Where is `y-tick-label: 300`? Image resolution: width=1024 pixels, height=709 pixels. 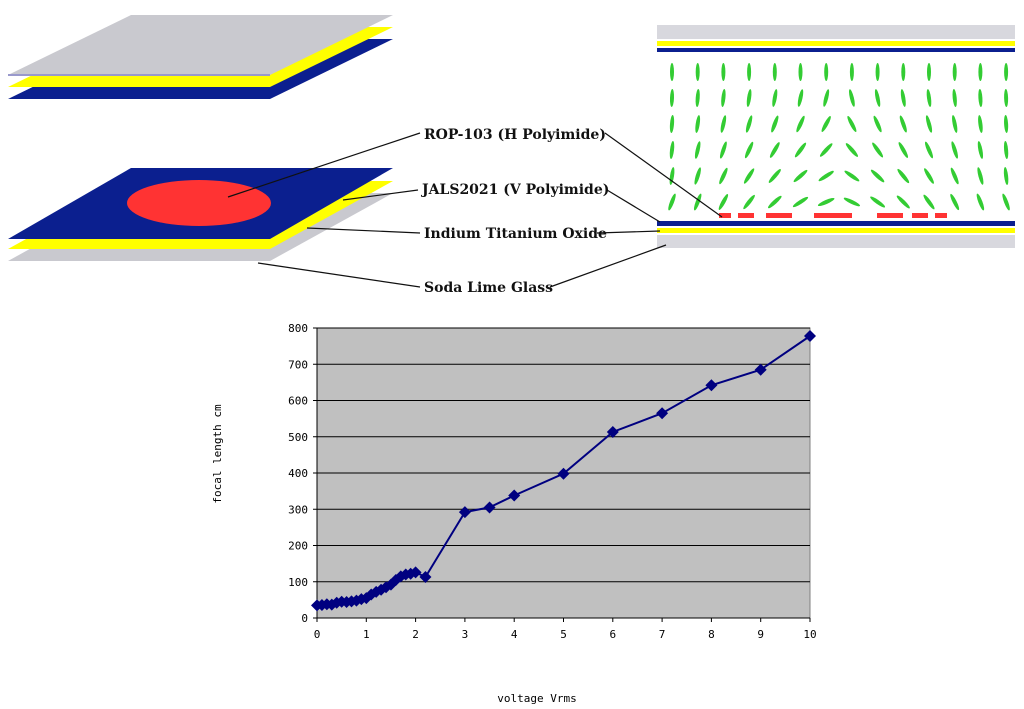 y-tick-label: 300 is located at coordinates (298, 509).